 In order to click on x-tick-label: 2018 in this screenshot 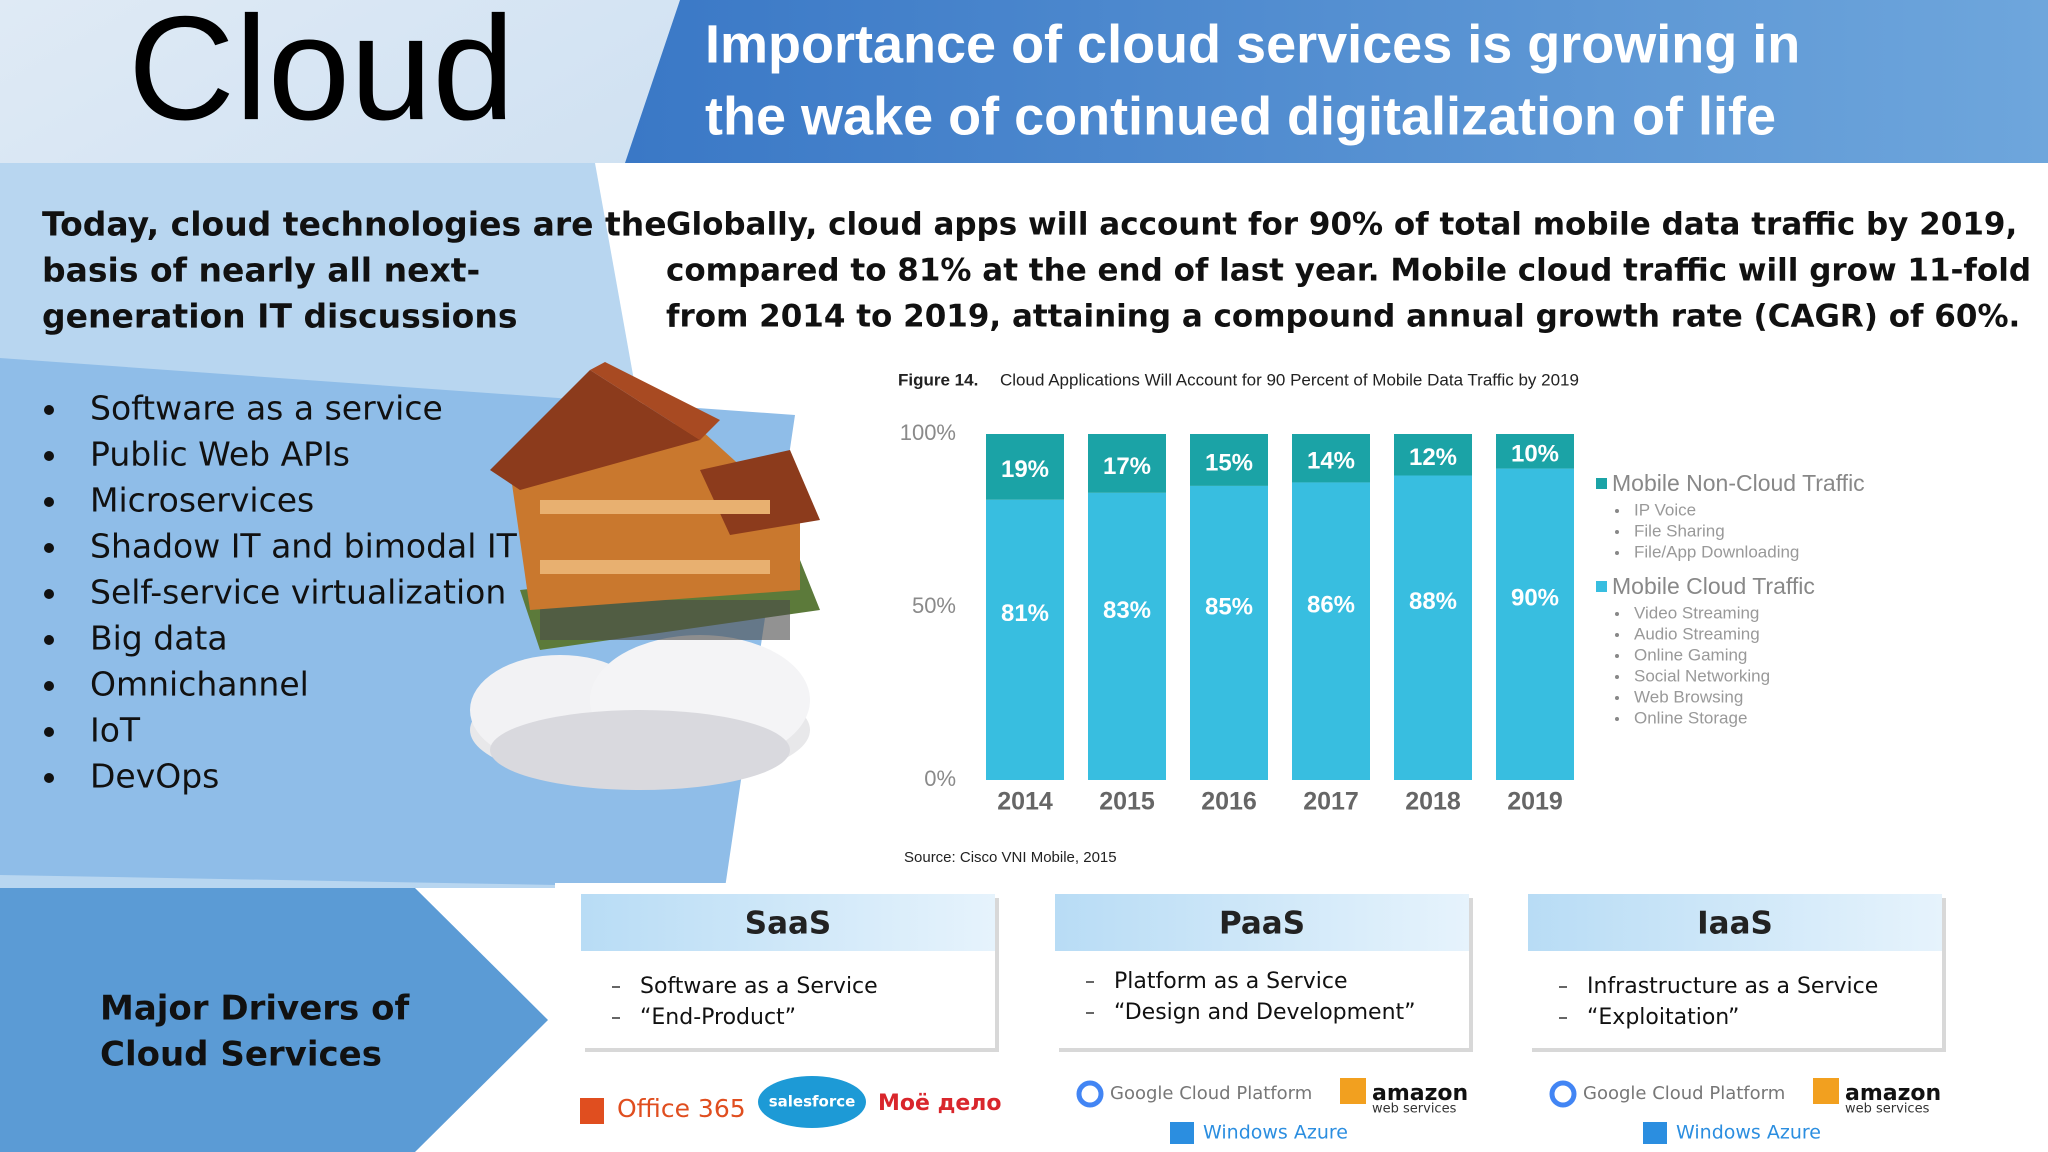, I will do `click(1433, 802)`.